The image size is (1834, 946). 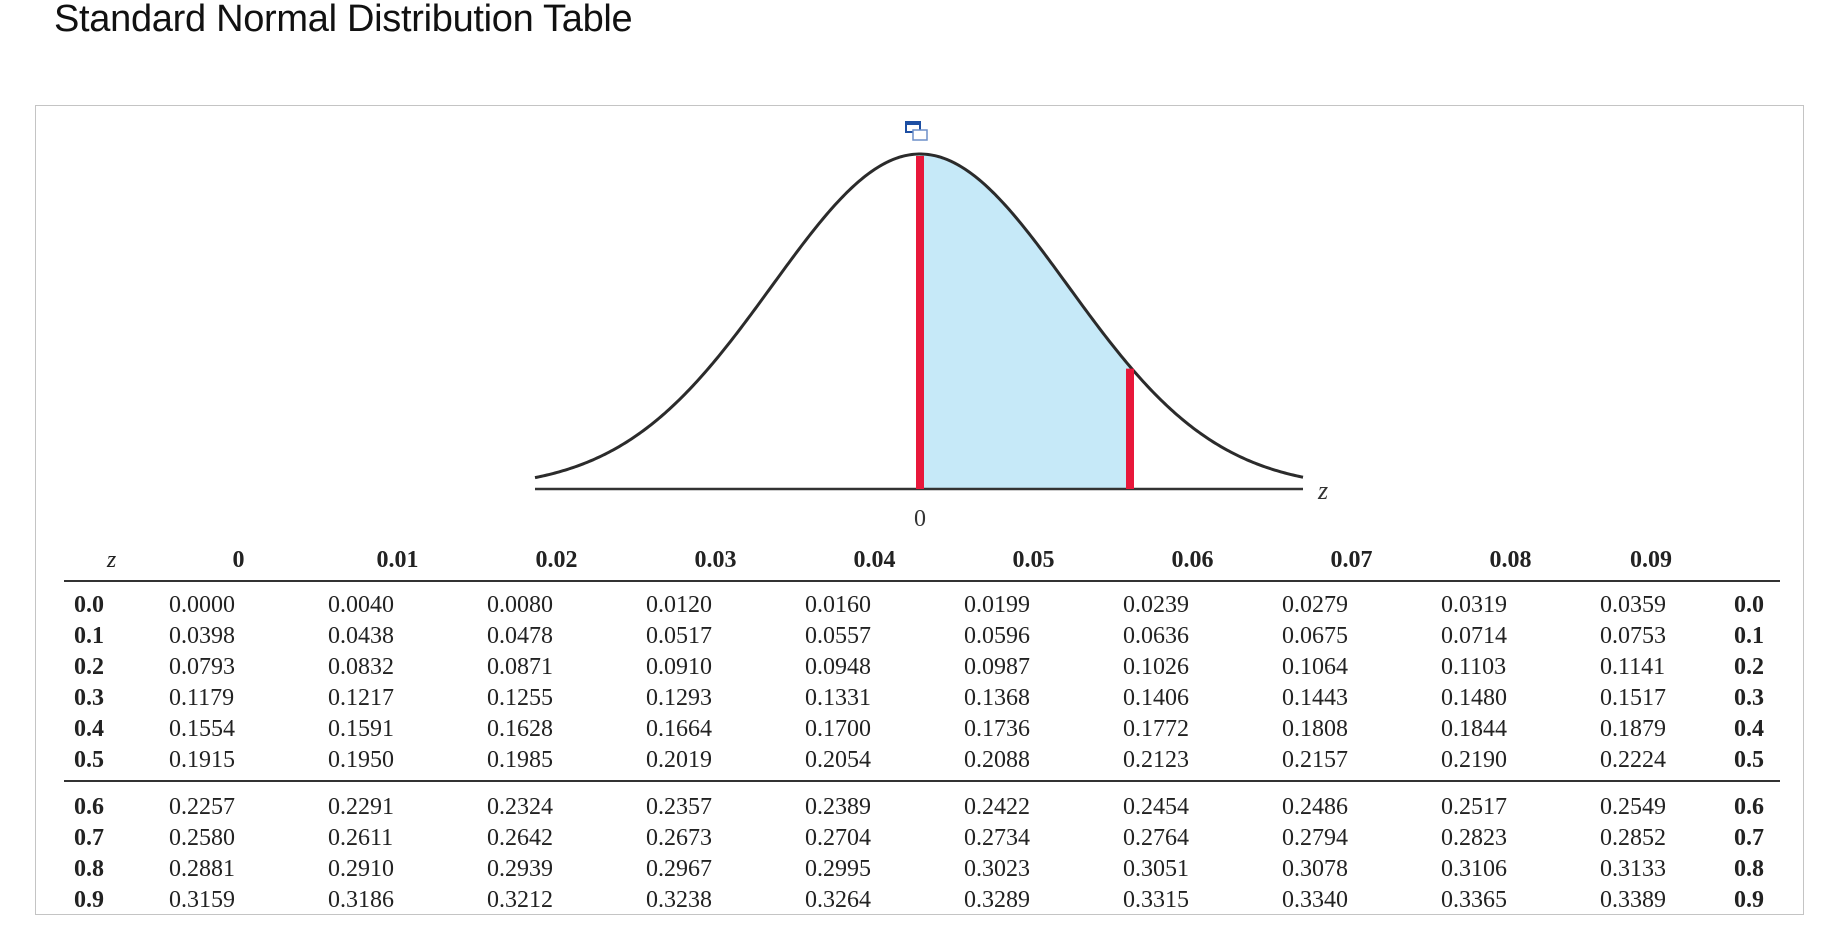 What do you see at coordinates (838, 605) in the screenshot?
I see `table-cell: 0.0160` at bounding box center [838, 605].